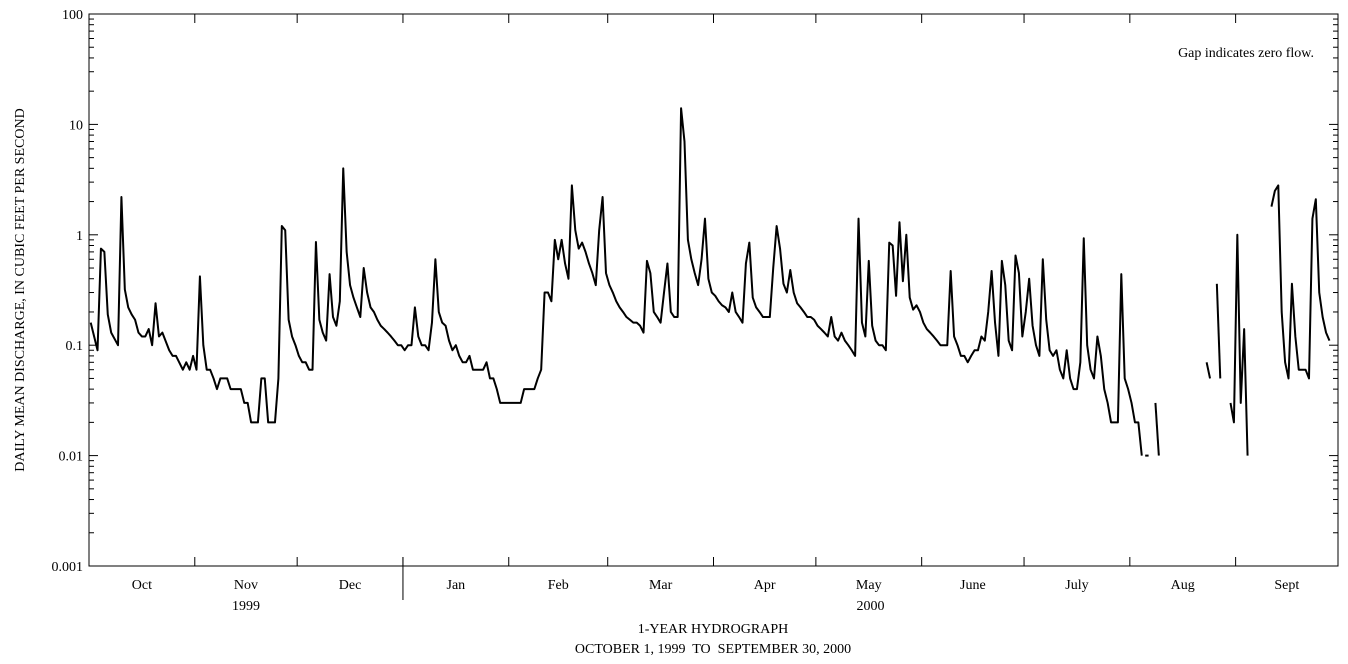 This screenshot has height=664, width=1348. Describe the element at coordinates (72, 15) in the screenshot. I see `y-tick-label: 100` at that location.